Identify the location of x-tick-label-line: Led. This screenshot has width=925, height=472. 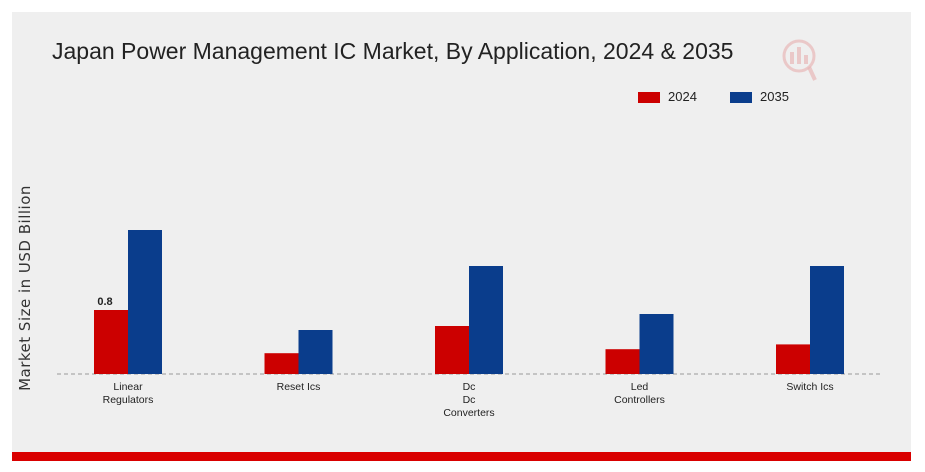
(640, 387).